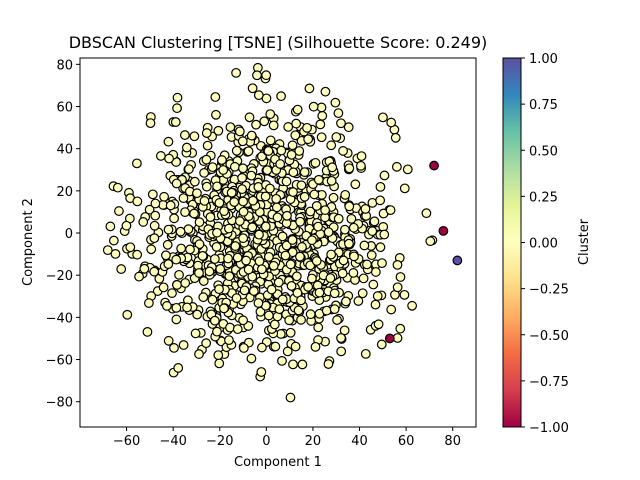  Describe the element at coordinates (59, 276) in the screenshot. I see `y-tick-label: −20` at that location.